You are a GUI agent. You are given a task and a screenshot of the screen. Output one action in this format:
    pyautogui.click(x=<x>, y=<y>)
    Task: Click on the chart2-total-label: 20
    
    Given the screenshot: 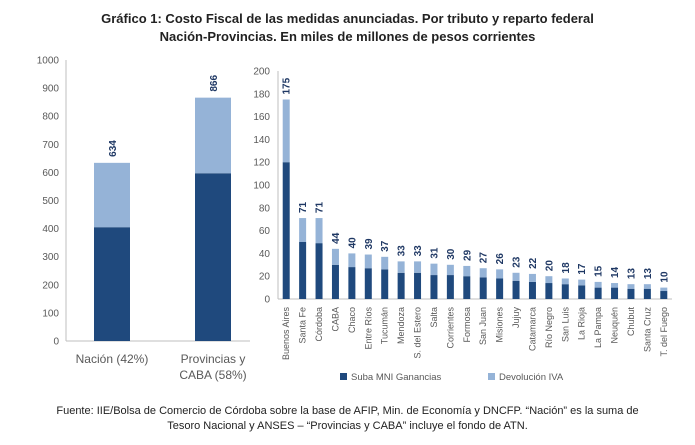 What is the action you would take?
    pyautogui.click(x=549, y=266)
    